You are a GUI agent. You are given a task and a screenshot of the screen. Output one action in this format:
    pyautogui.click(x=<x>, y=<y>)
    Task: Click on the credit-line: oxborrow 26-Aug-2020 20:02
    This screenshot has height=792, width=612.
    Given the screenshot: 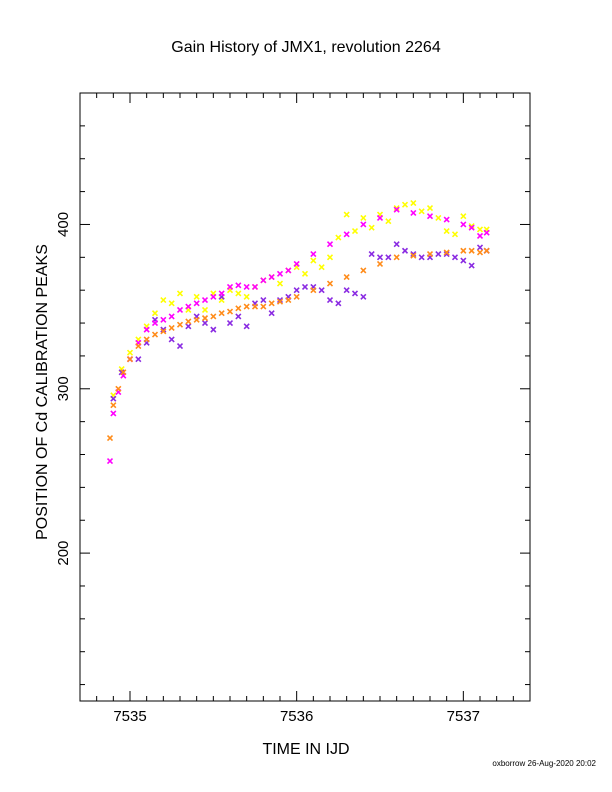 What is the action you would take?
    pyautogui.click(x=544, y=763)
    